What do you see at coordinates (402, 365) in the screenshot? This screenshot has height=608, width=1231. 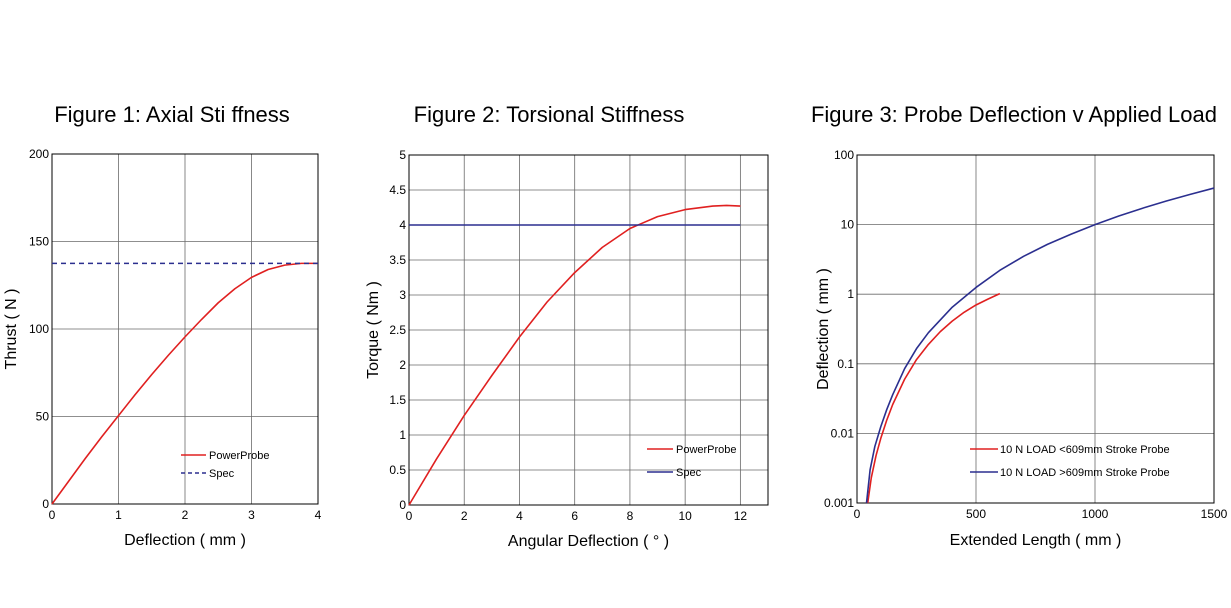 I see `y-tick-label: 2` at bounding box center [402, 365].